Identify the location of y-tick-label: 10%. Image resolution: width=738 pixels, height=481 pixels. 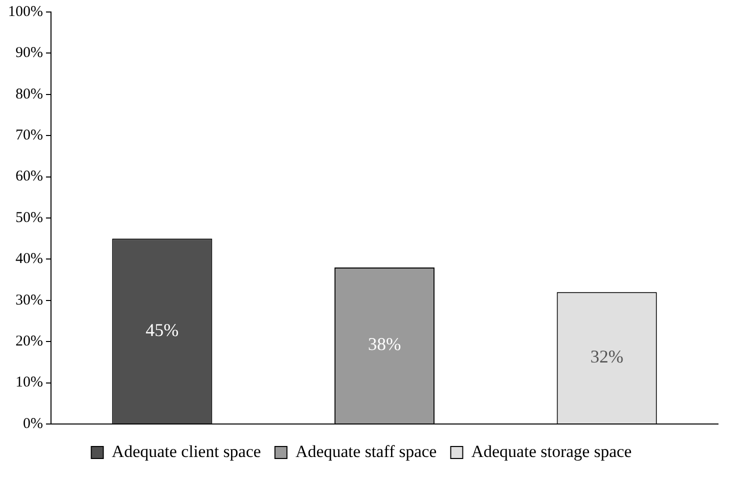
(29, 382).